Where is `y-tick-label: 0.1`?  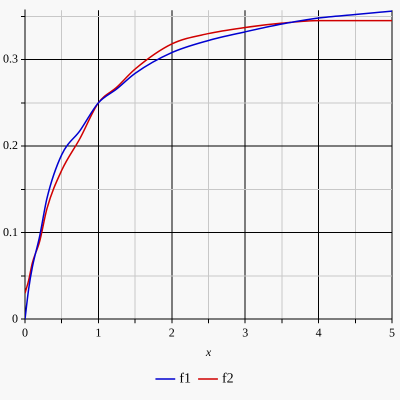 y-tick-label: 0.1 is located at coordinates (10, 231).